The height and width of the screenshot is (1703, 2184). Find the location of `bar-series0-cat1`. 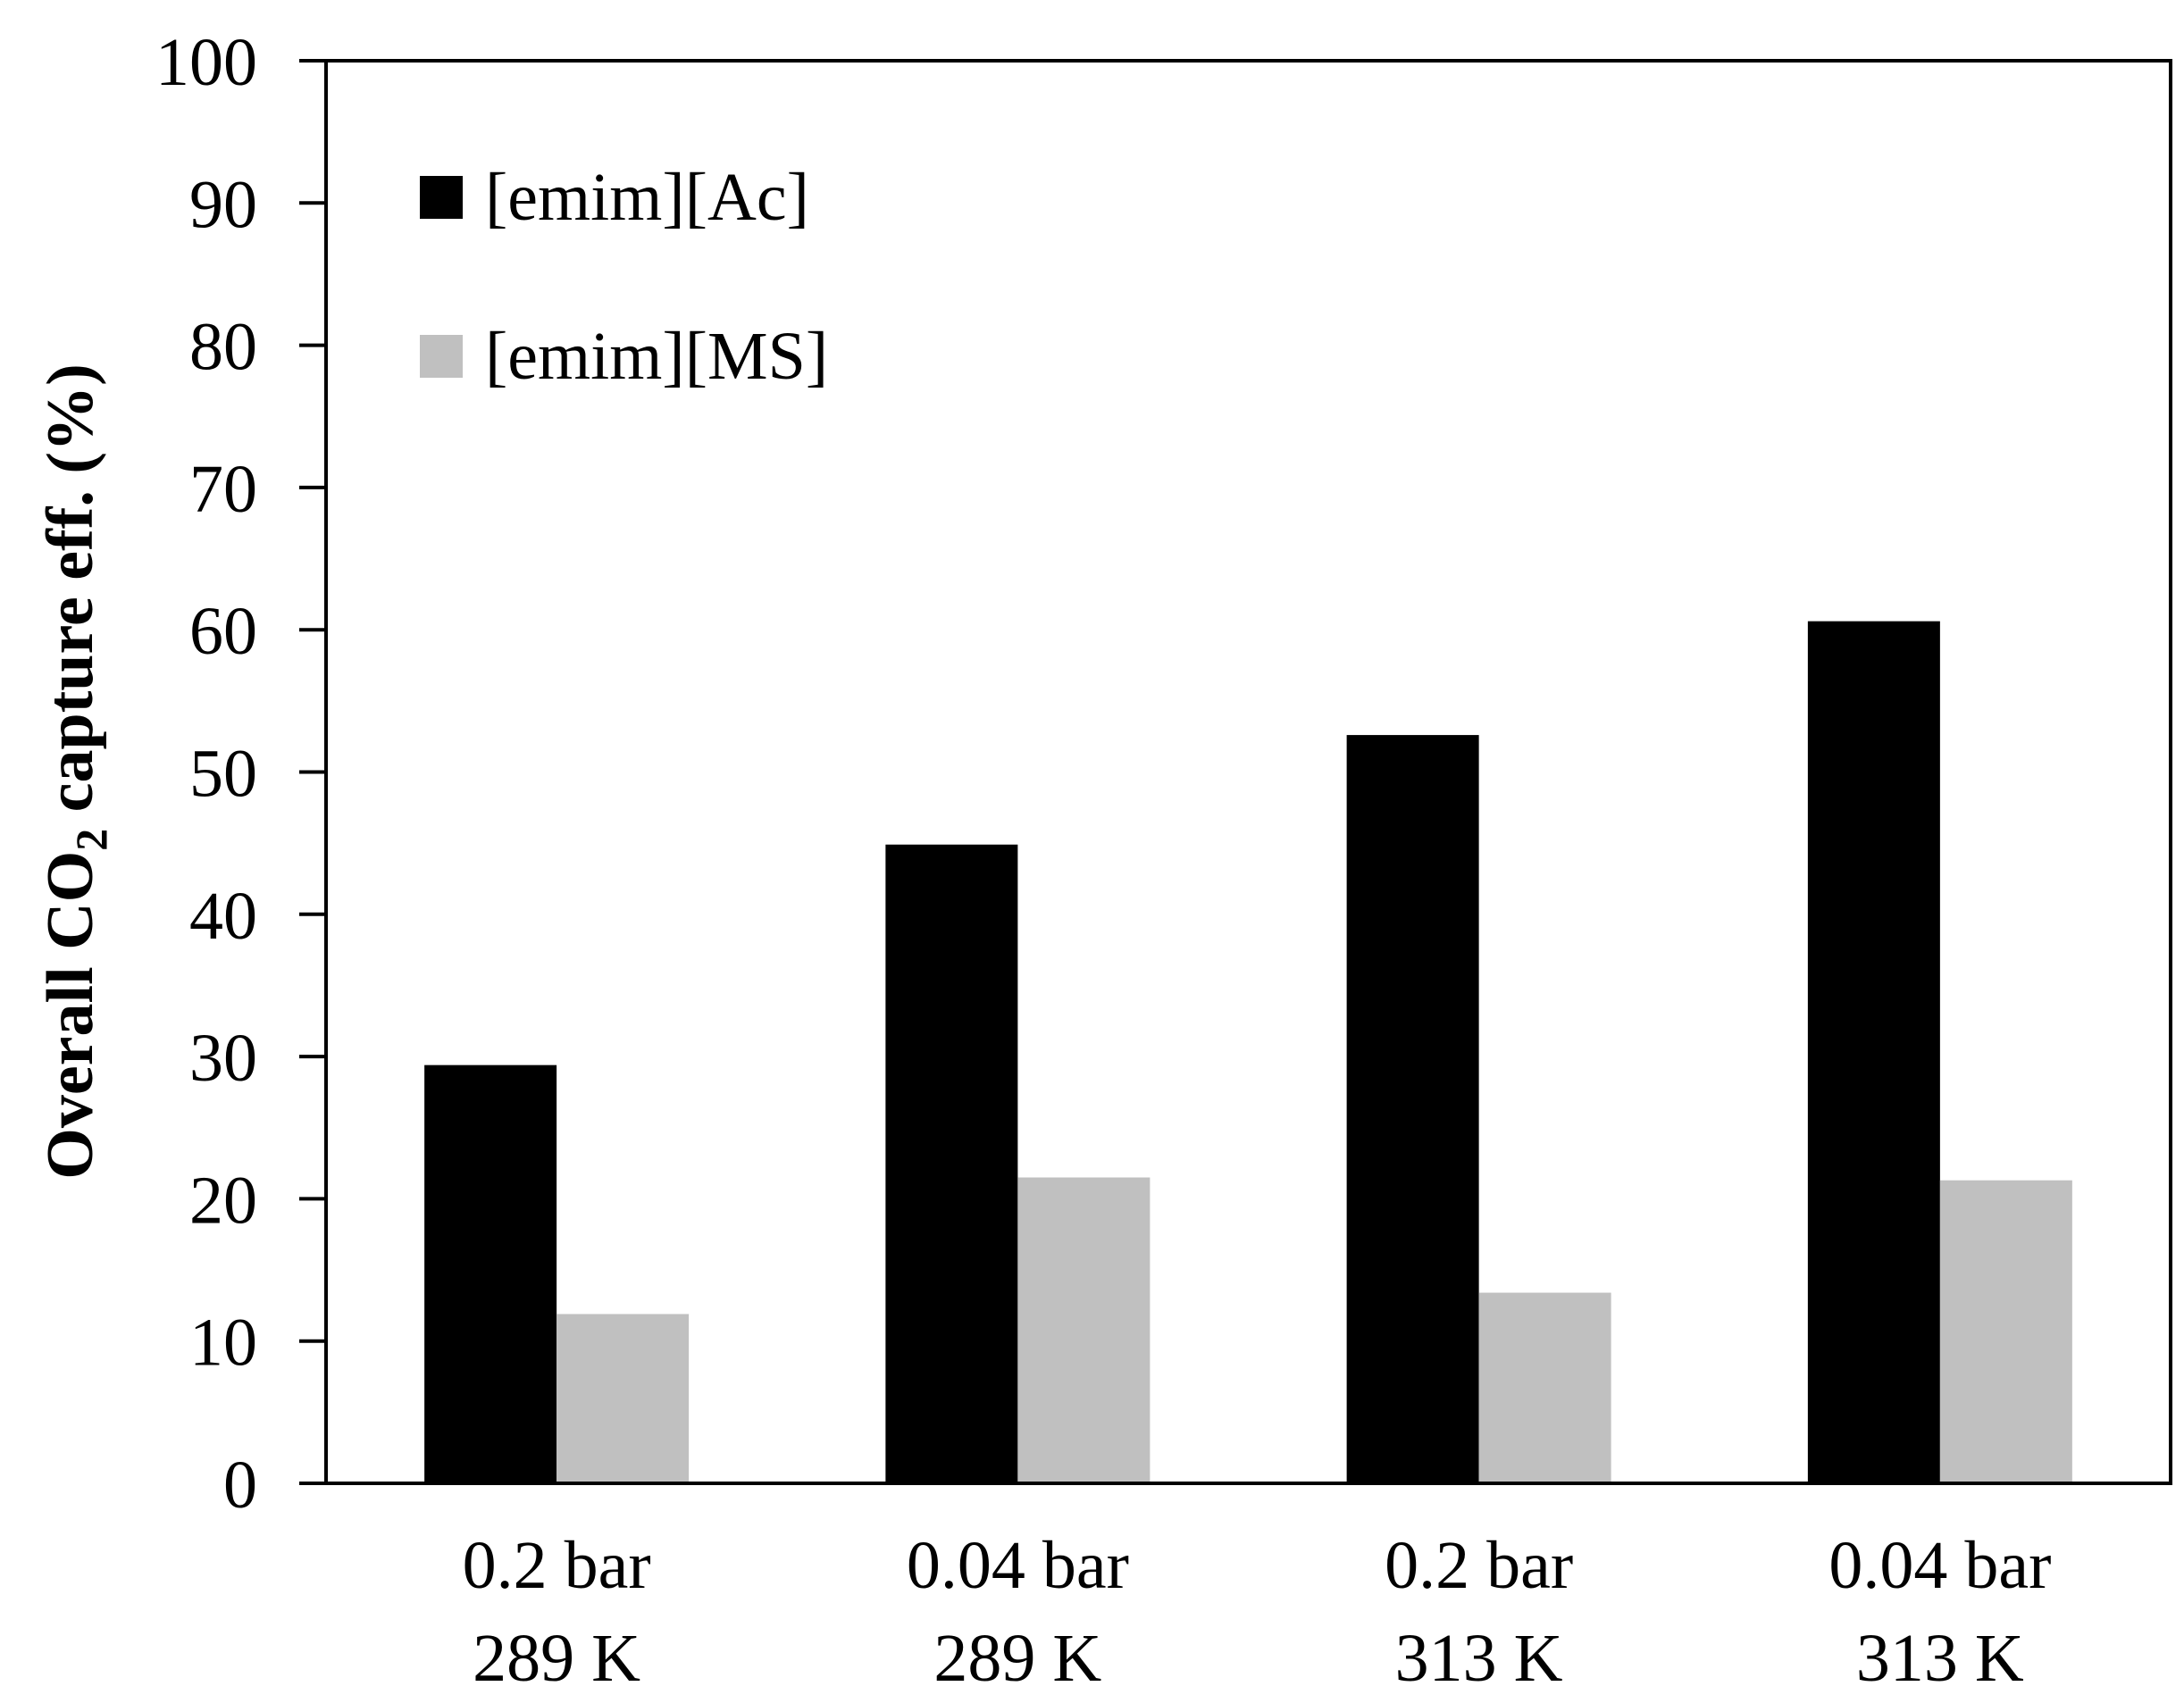

bar-series0-cat1 is located at coordinates (951, 1164).